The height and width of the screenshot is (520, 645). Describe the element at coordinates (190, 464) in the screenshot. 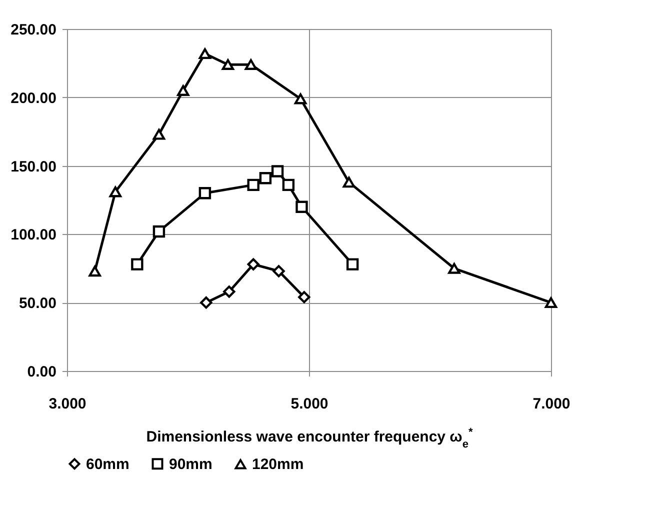

I see `legend-label: 90mm` at that location.